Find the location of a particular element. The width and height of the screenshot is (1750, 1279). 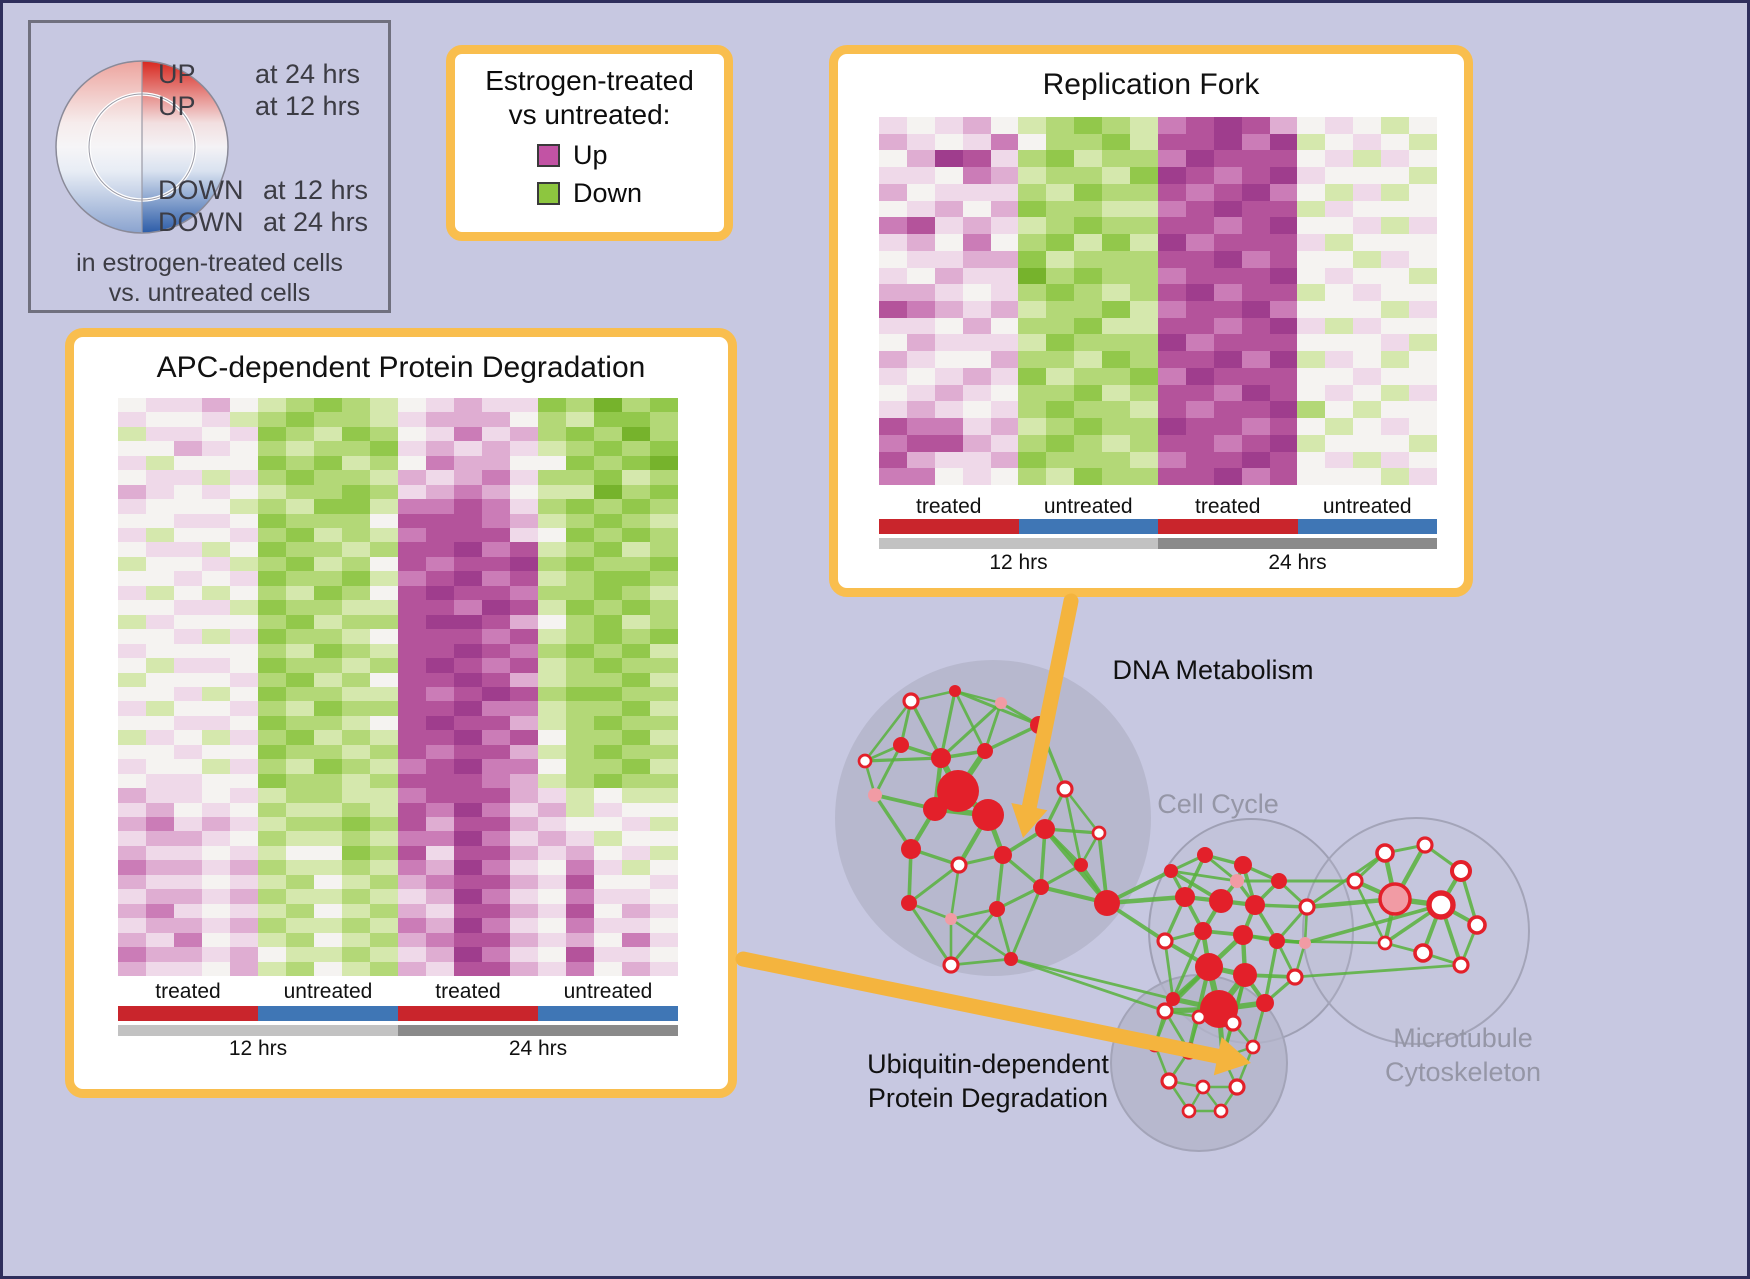

replication-fork-heatmap is located at coordinates (1158, 301).